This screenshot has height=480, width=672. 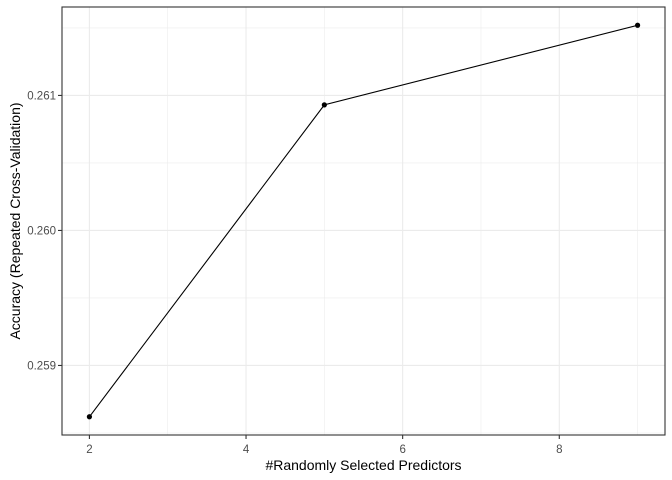 I want to click on x-axis-title: #Randomly Selected Predictors, so click(x=363, y=465).